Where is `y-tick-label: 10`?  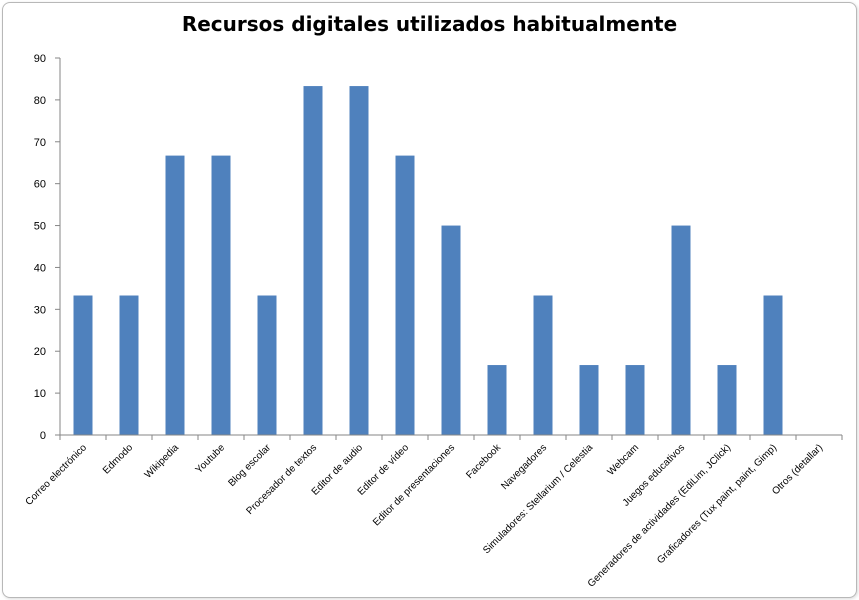 y-tick-label: 10 is located at coordinates (40, 394).